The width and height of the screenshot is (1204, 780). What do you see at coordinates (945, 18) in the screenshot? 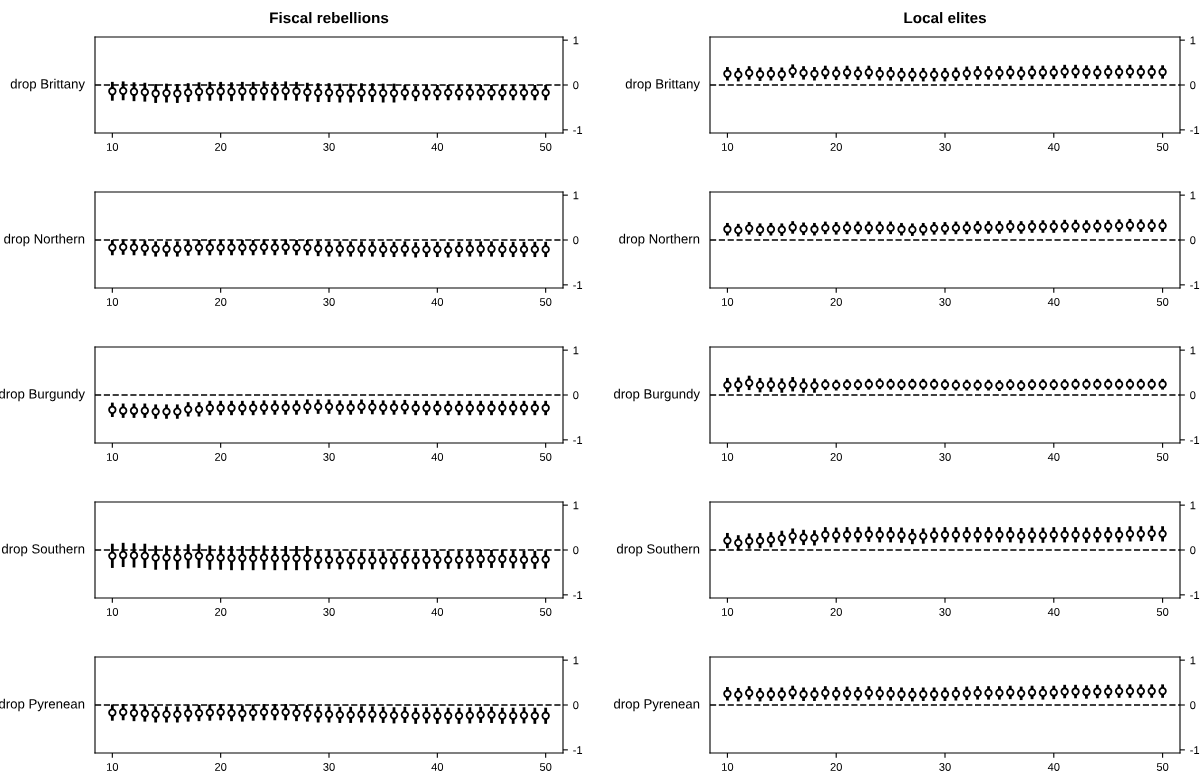
I see `chart-title: Local elites` at bounding box center [945, 18].